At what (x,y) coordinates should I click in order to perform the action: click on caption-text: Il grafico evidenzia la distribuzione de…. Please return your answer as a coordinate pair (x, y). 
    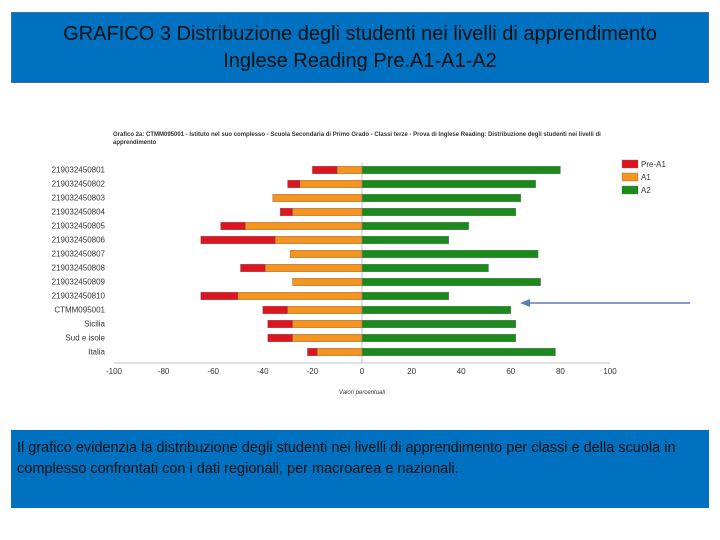
    Looking at the image, I should click on (346, 458).